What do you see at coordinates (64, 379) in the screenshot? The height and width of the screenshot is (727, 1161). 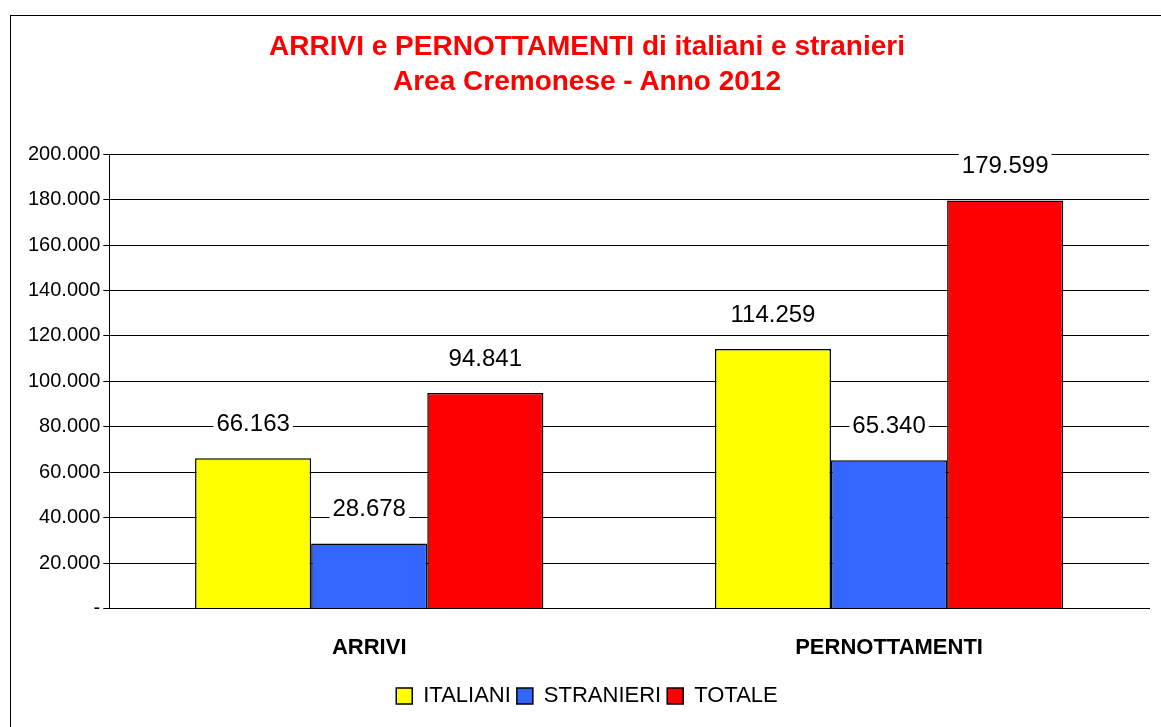 I see `y-tick-label: 100.000` at bounding box center [64, 379].